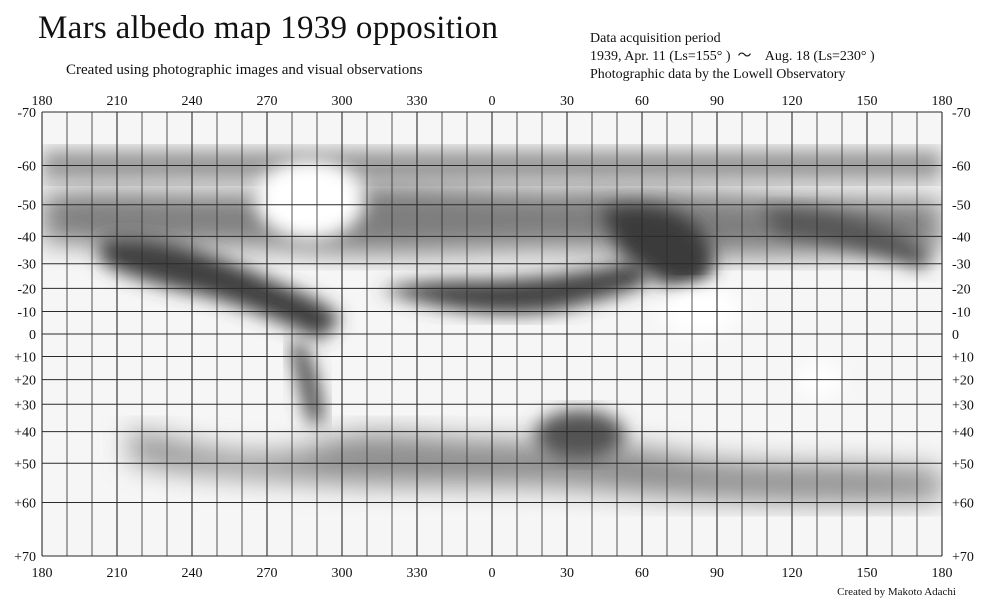 This screenshot has width=1000, height=610. I want to click on latitude-label-right: +10, so click(963, 357).